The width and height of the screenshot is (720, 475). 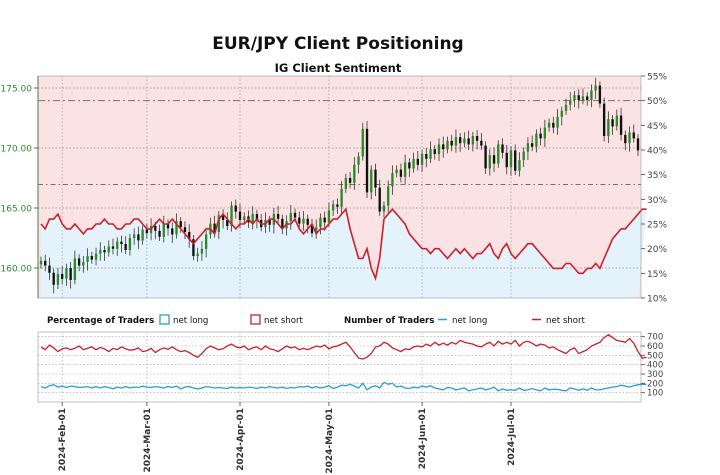 I want to click on pct-short-swatch, so click(x=255, y=319).